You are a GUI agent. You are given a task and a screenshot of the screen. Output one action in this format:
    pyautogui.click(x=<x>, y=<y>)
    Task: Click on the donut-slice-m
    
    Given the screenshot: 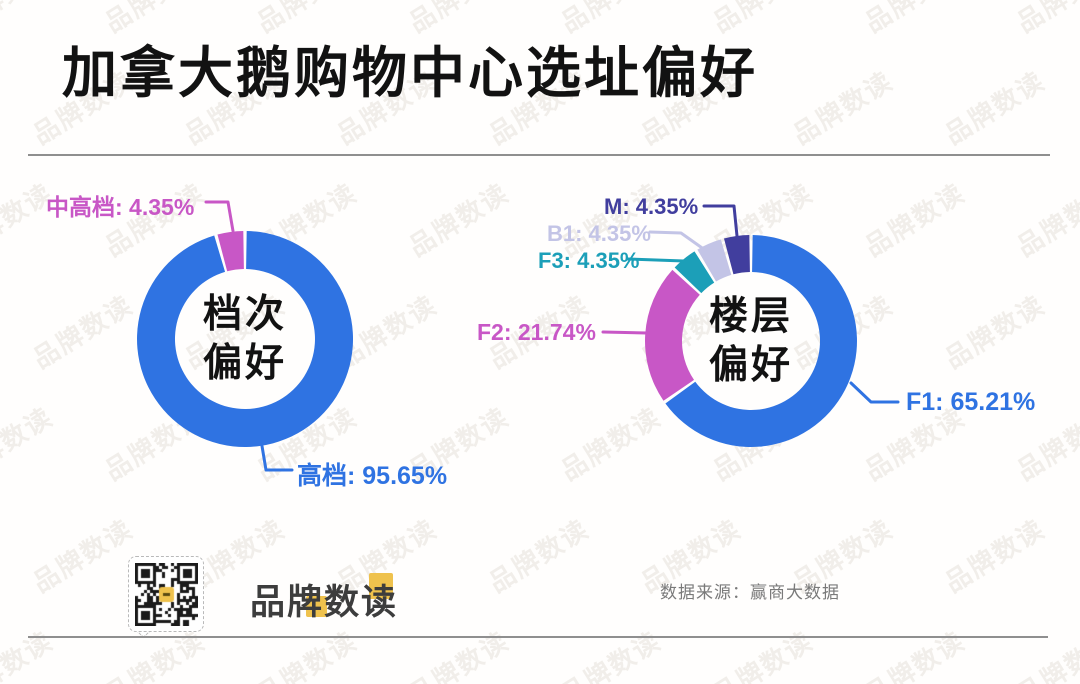 What is the action you would take?
    pyautogui.click(x=736, y=255)
    